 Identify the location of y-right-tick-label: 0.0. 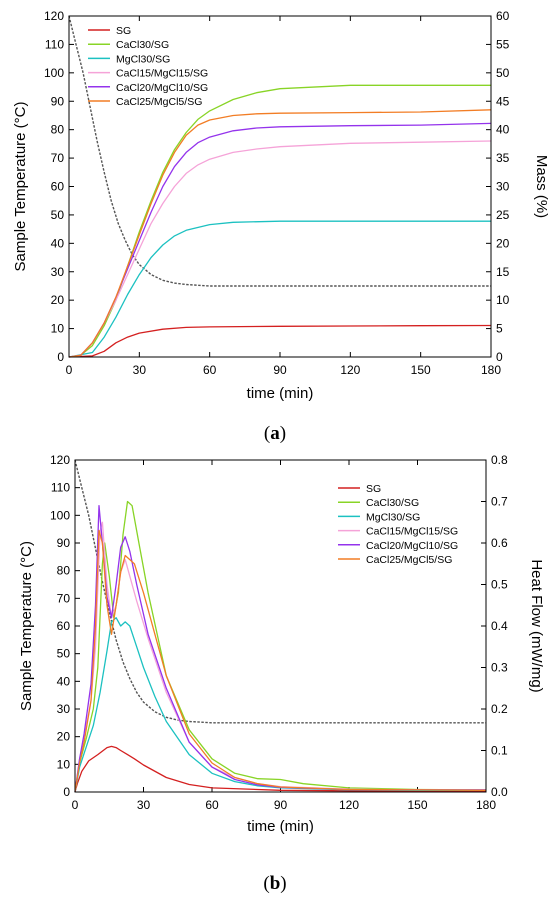
(499, 792).